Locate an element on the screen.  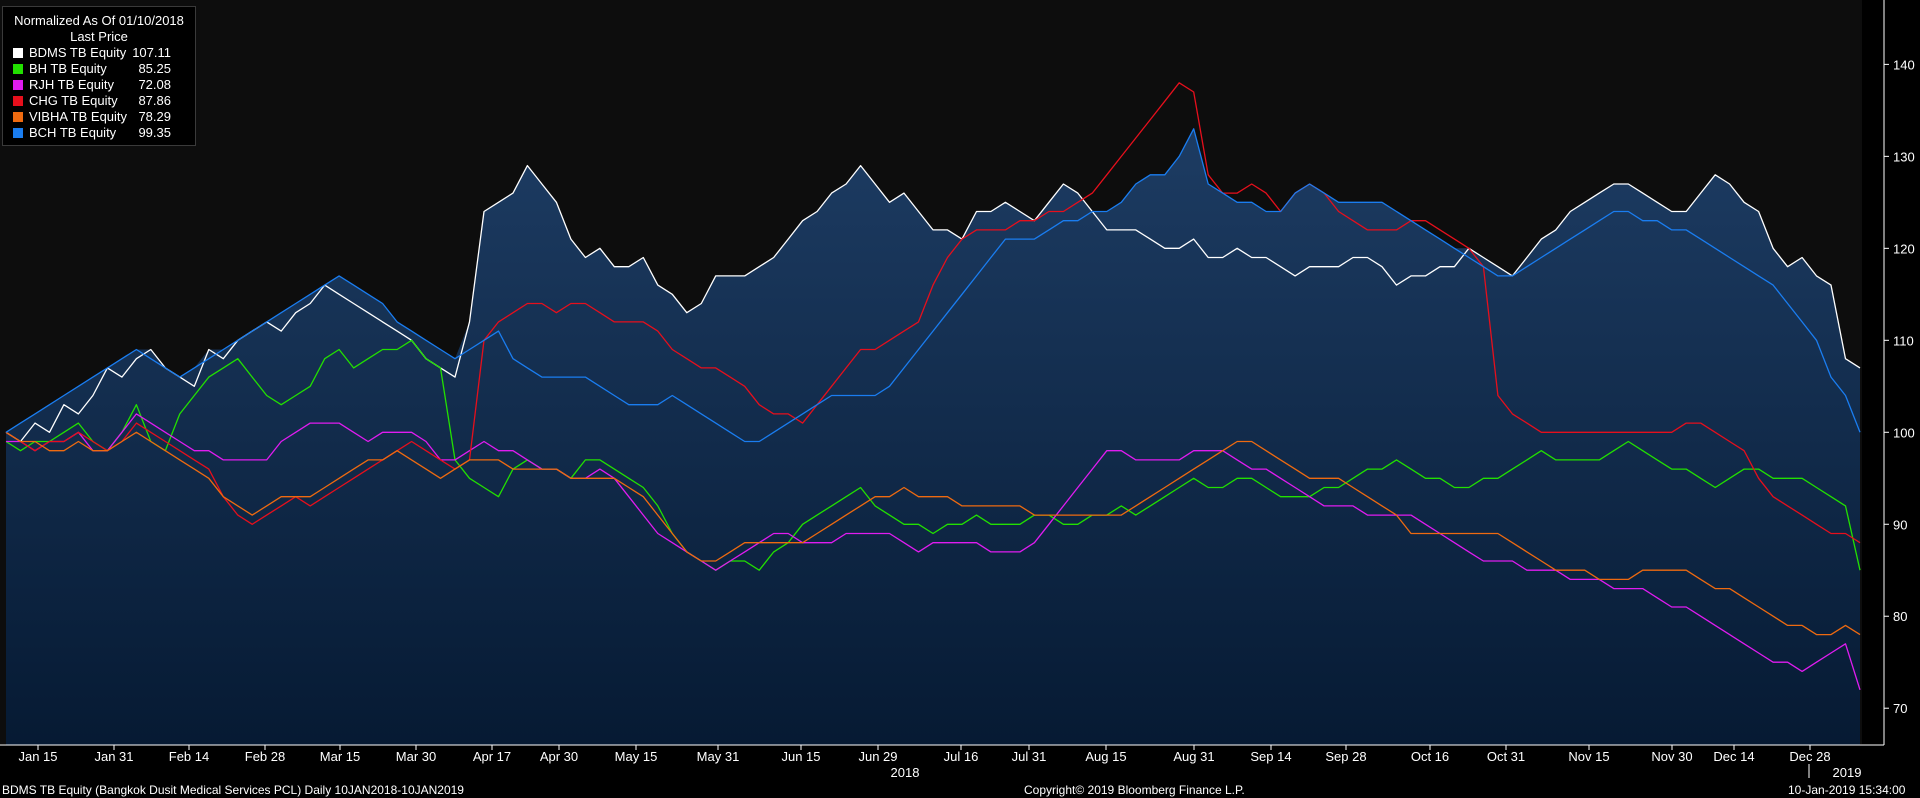
x-tick-label: Apr 30 is located at coordinates (559, 756).